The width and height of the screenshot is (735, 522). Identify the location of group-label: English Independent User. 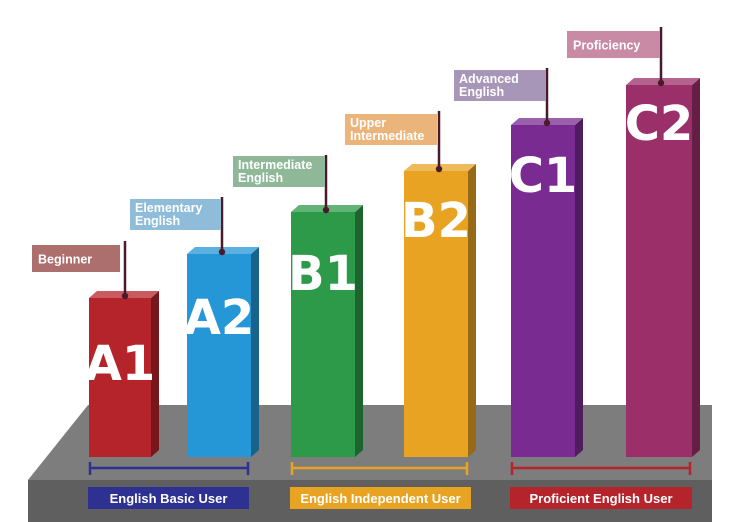
(380, 498).